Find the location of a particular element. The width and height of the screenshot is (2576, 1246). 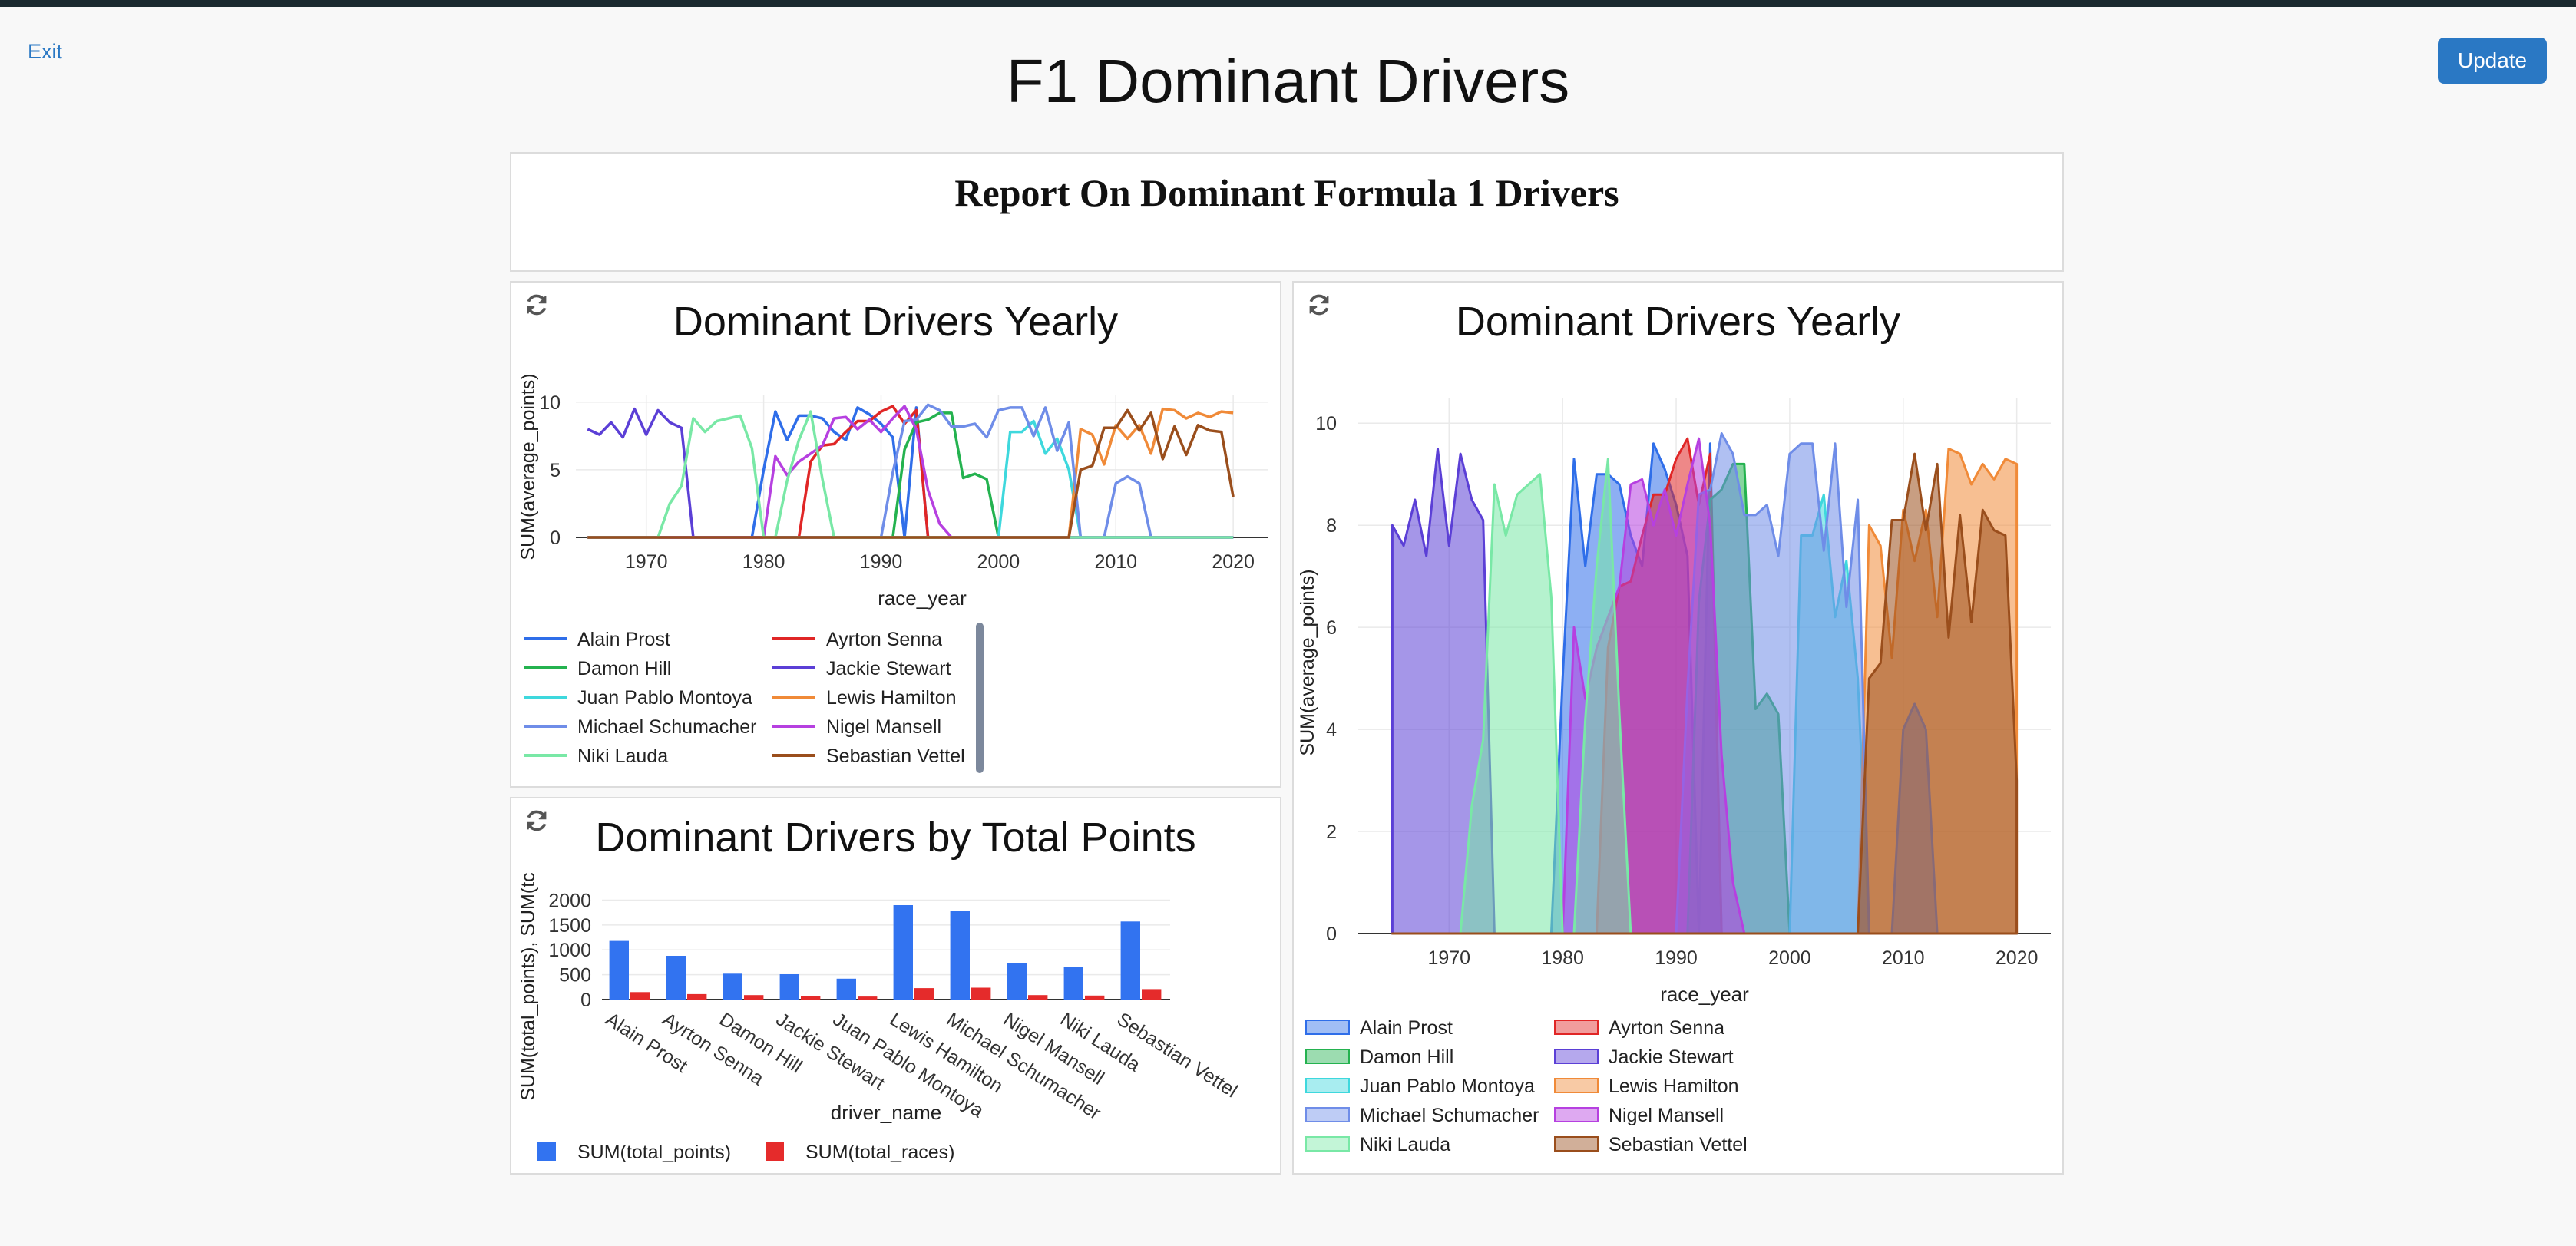

x-tick-label: 2000 is located at coordinates (998, 562).